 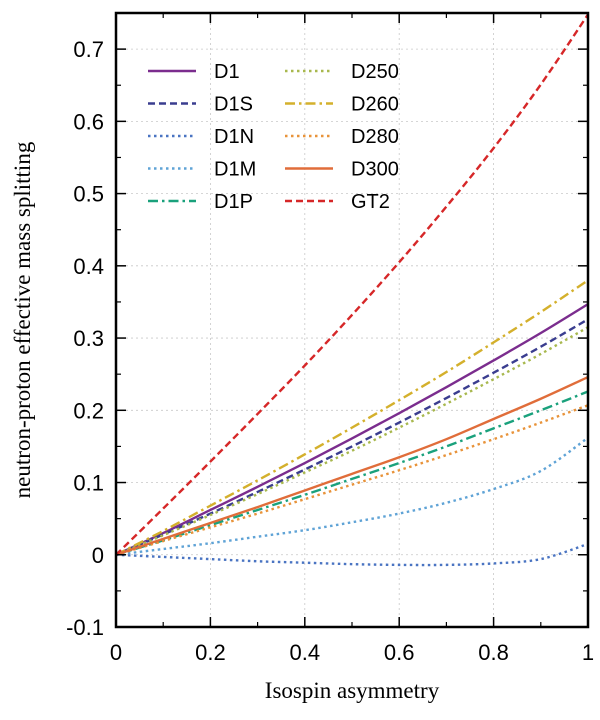 What do you see at coordinates (88, 483) in the screenshot?
I see `y-tick-label: 0.1` at bounding box center [88, 483].